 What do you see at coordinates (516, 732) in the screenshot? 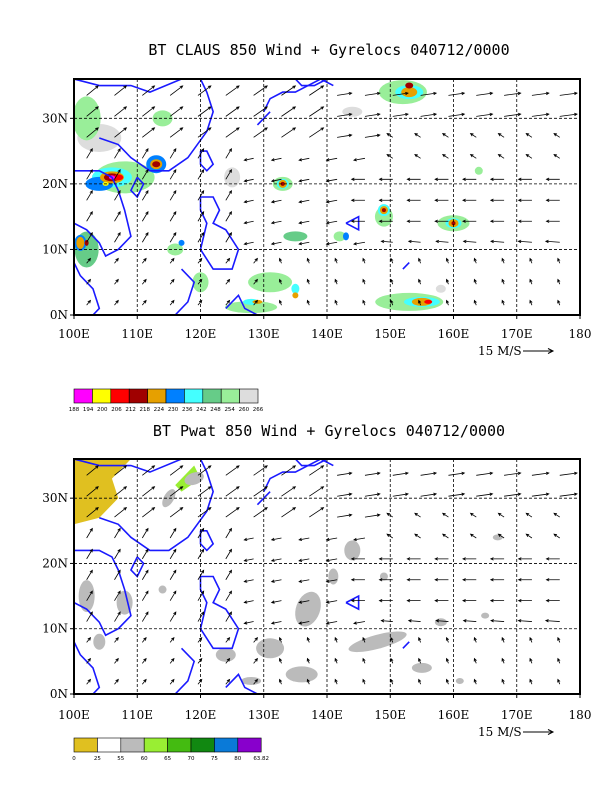
I see `bottom-vector-key: 15 M/S` at bounding box center [516, 732].